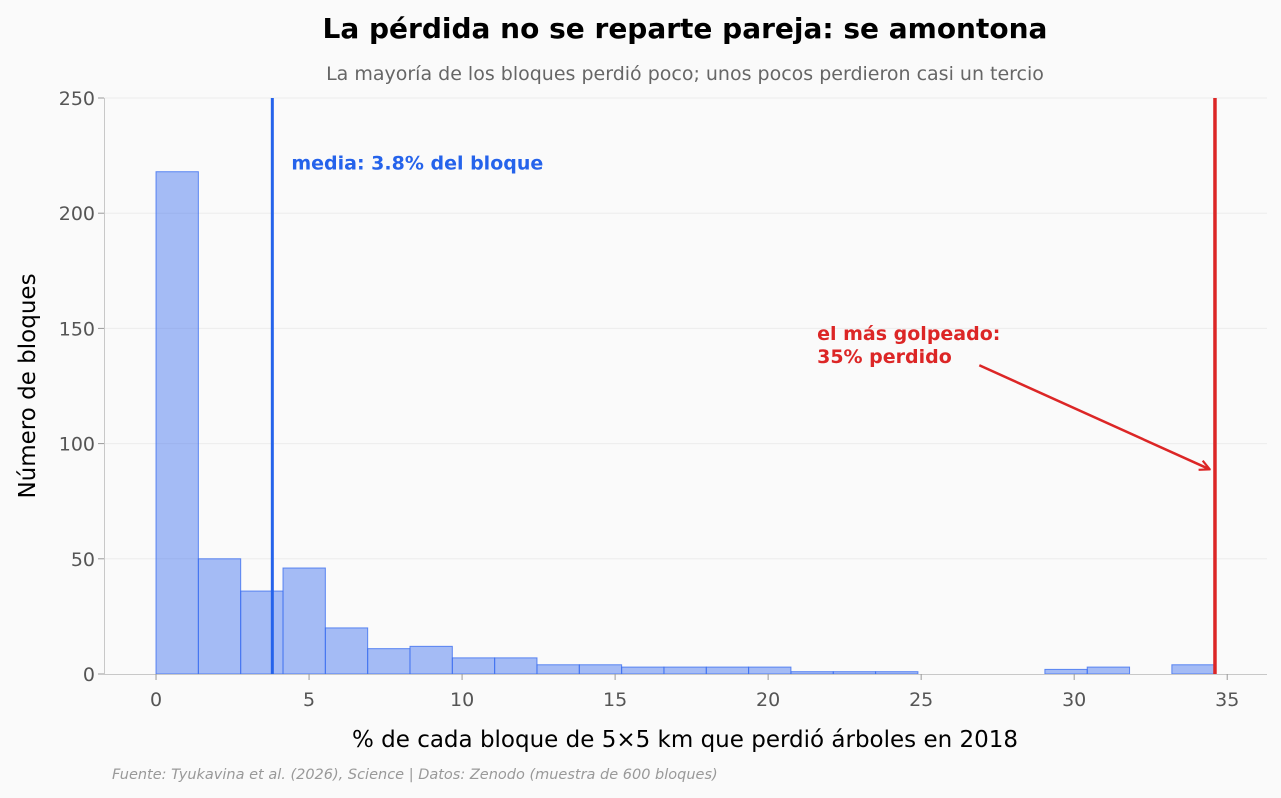 This screenshot has width=1281, height=798. What do you see at coordinates (1074, 700) in the screenshot?
I see `x-tick-label: 30` at bounding box center [1074, 700].